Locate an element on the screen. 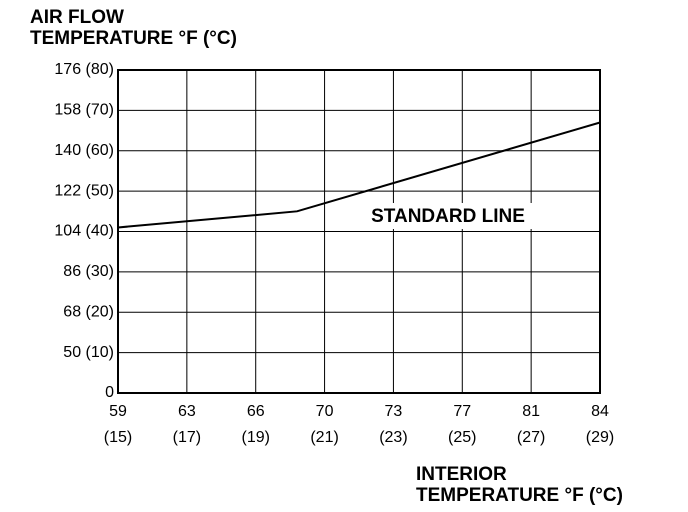 The width and height of the screenshot is (688, 512). y-axis-label: AIR FLOW is located at coordinates (77, 17).